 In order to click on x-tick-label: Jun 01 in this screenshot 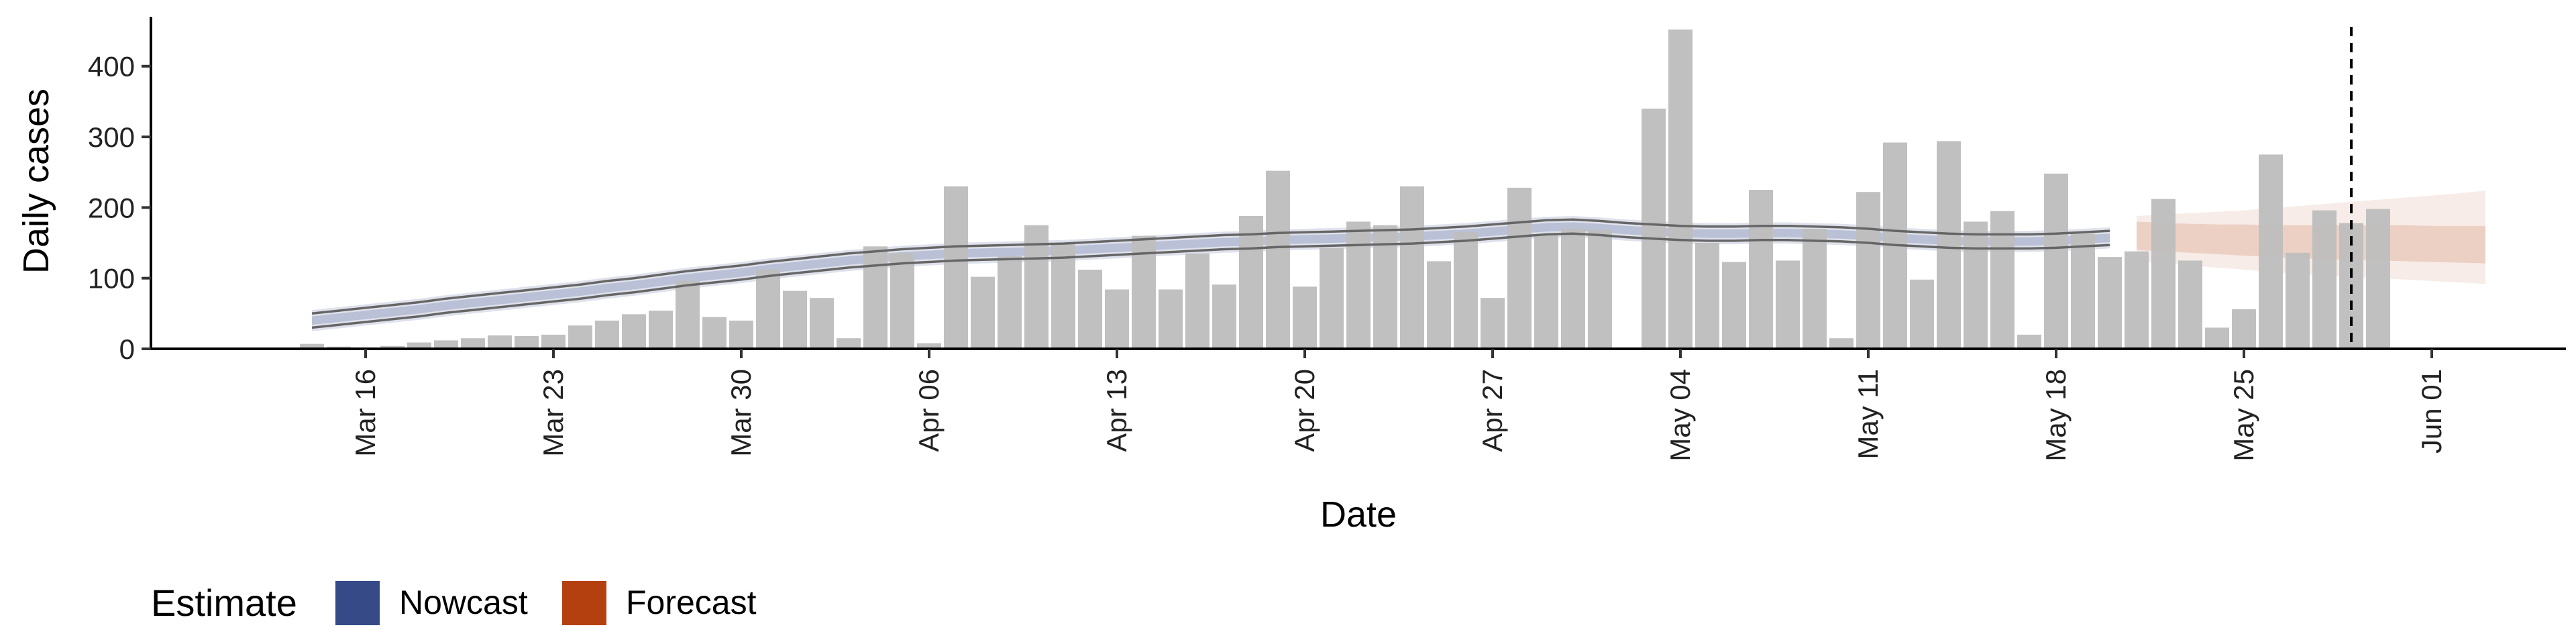, I will do `click(2431, 411)`.